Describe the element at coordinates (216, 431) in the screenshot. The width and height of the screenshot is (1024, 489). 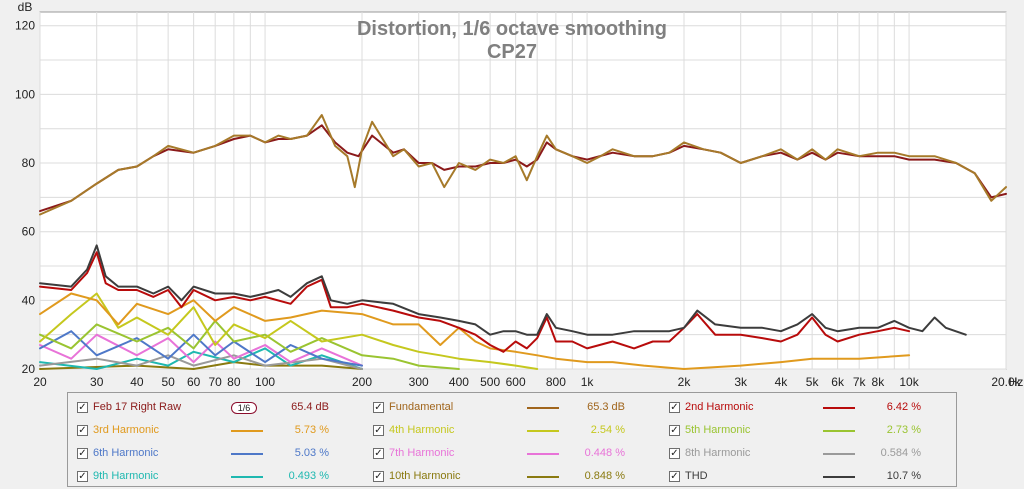
I see `legend-item: ✓ 3rd Harmonic 5.73 %` at that location.